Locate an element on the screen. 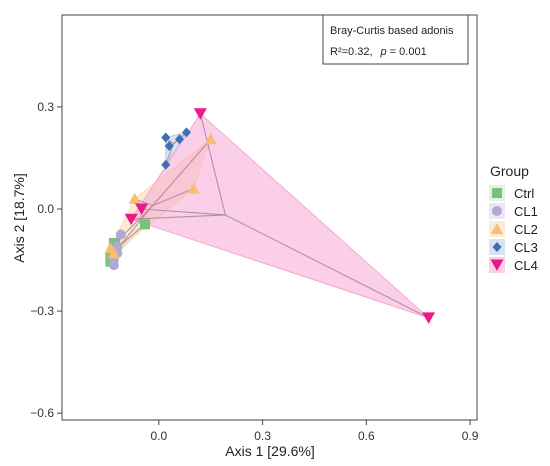 This screenshot has height=466, width=550. stats-annotation-title: Bray-Curtis based adonis is located at coordinates (392, 31).